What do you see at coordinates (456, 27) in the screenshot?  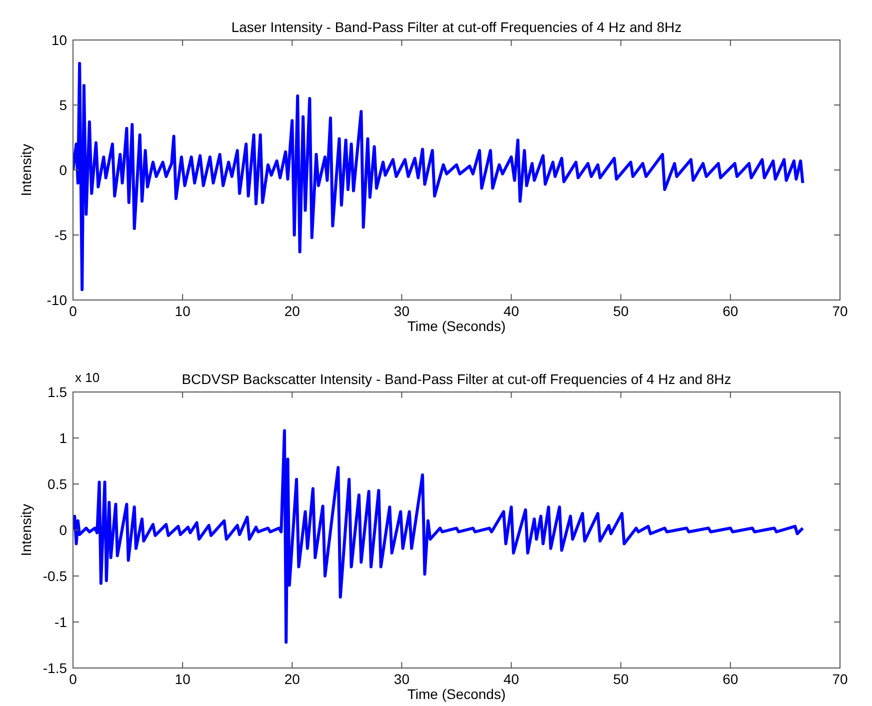 I see `chart-title: Laser Intensity - Band-Pass Filter at cut-off Frequencies of 4 Hz and 8Hz` at bounding box center [456, 27].